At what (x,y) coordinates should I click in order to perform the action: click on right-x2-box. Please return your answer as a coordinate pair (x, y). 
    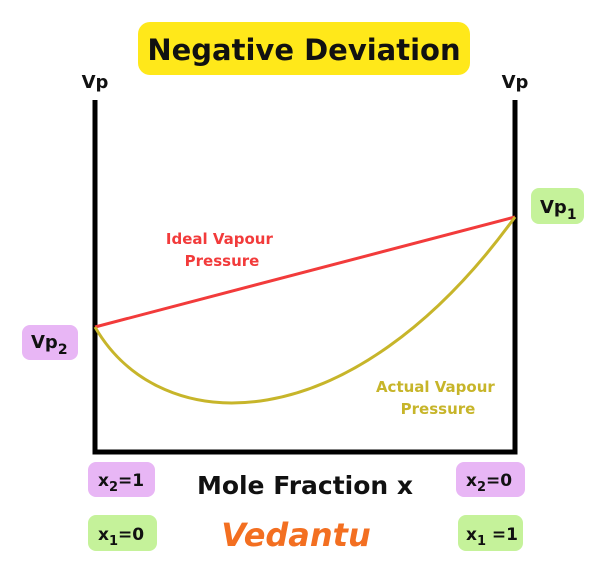
    Looking at the image, I should click on (490, 479).